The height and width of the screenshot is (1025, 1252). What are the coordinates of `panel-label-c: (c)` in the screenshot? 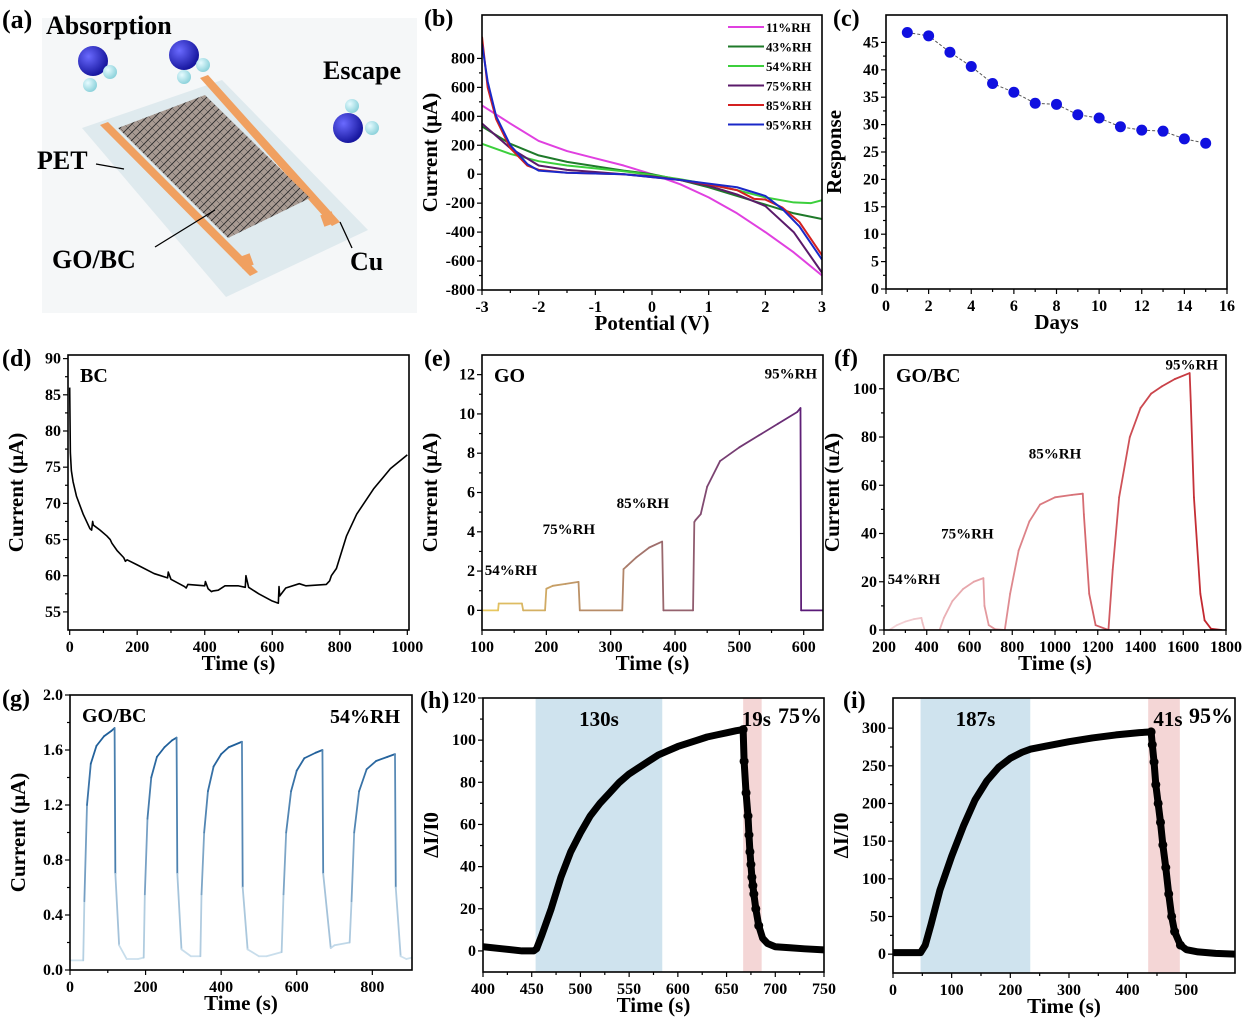 It's located at (846, 19).